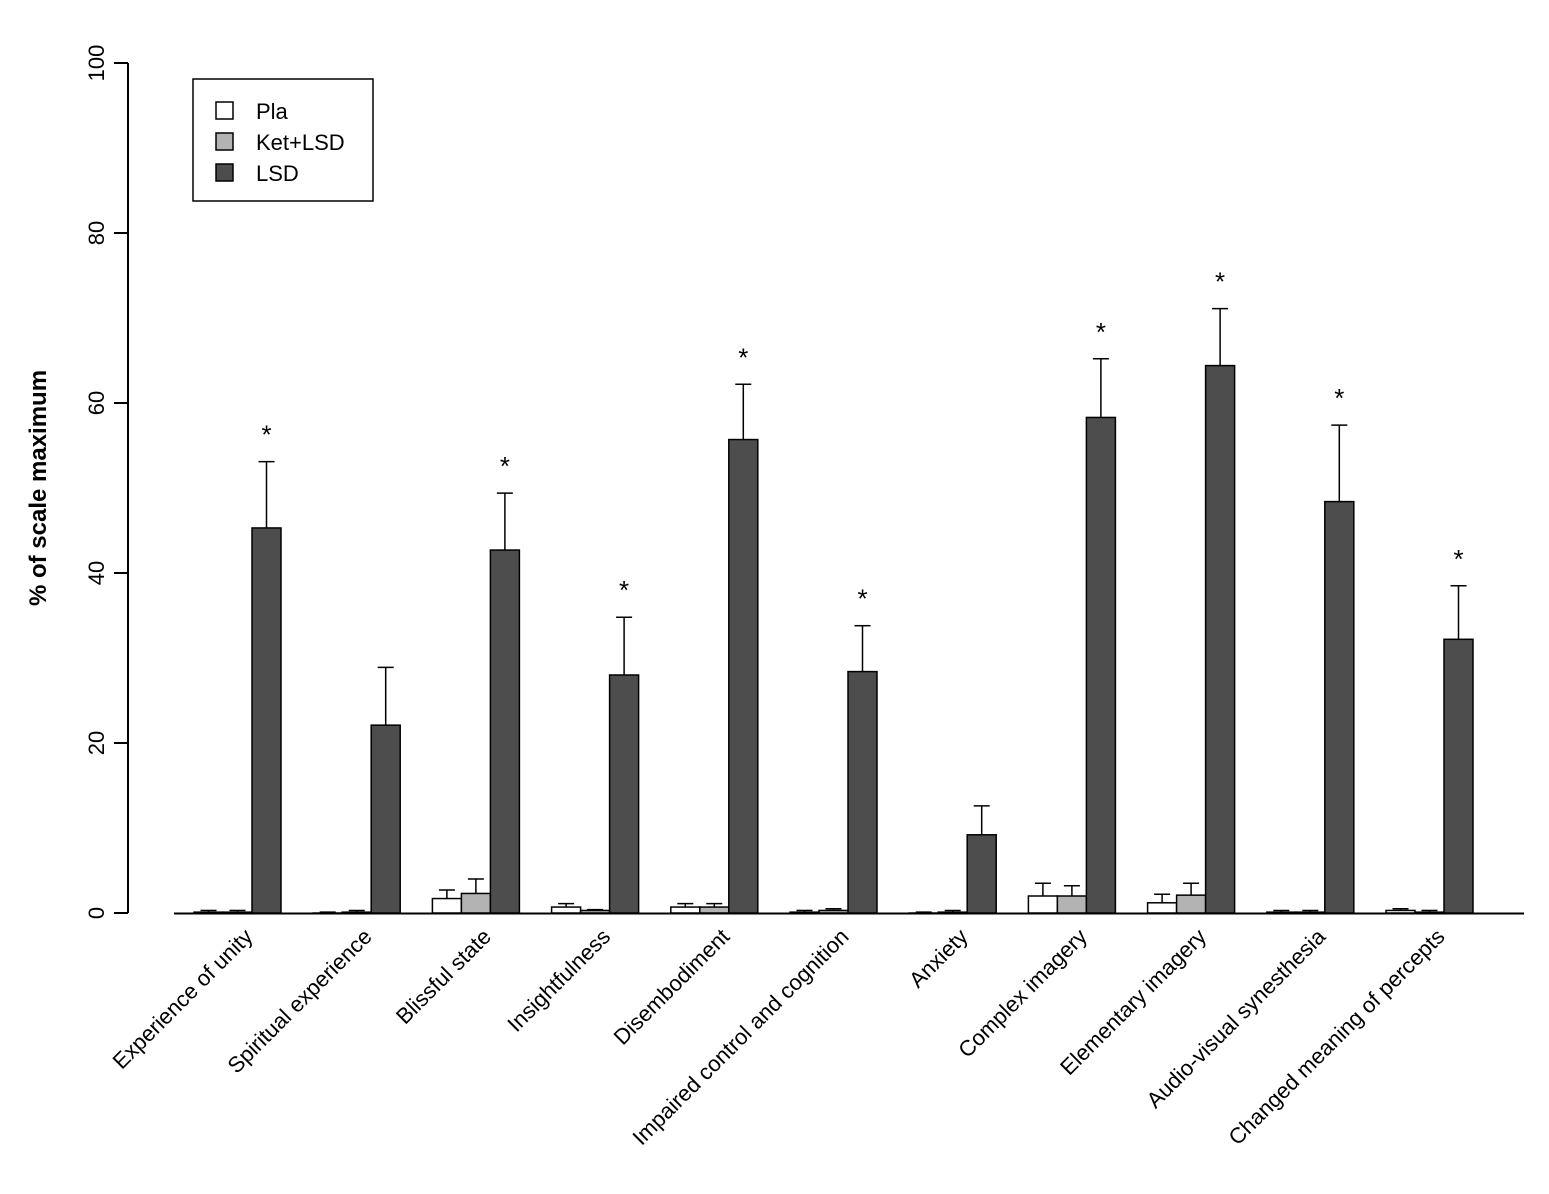  Describe the element at coordinates (96, 63) in the screenshot. I see `y-tick-label: 100` at that location.